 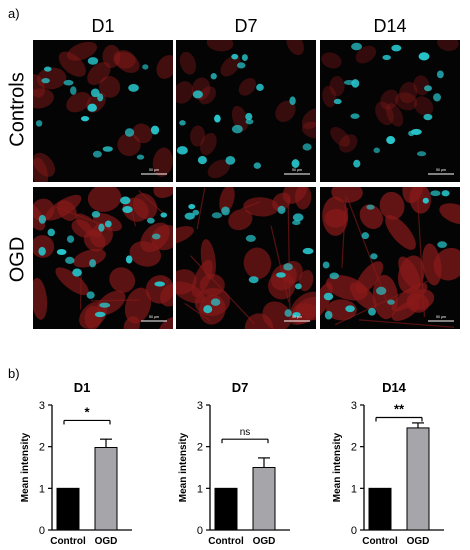 I want to click on y-tick-label: 2, so click(x=354, y=448).